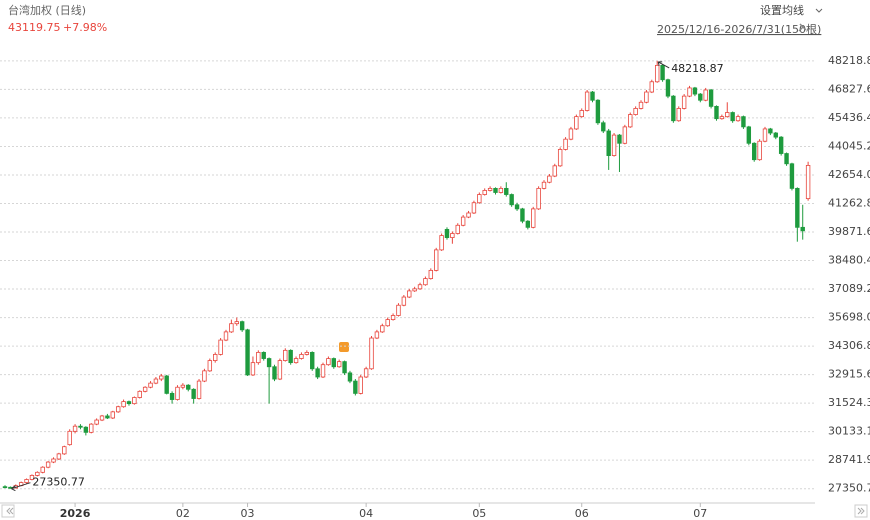 This screenshot has height=520, width=870. Describe the element at coordinates (849, 88) in the screenshot. I see `y-tick-label: 46827.66` at that location.